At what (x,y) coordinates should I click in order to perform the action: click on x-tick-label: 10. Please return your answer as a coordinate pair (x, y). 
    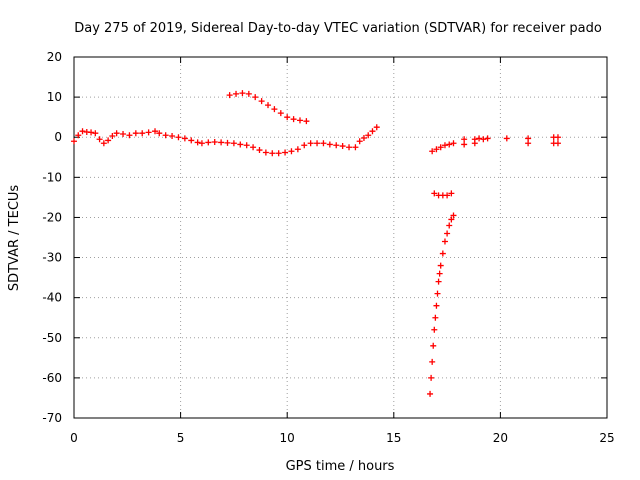
    Looking at the image, I should click on (287, 438).